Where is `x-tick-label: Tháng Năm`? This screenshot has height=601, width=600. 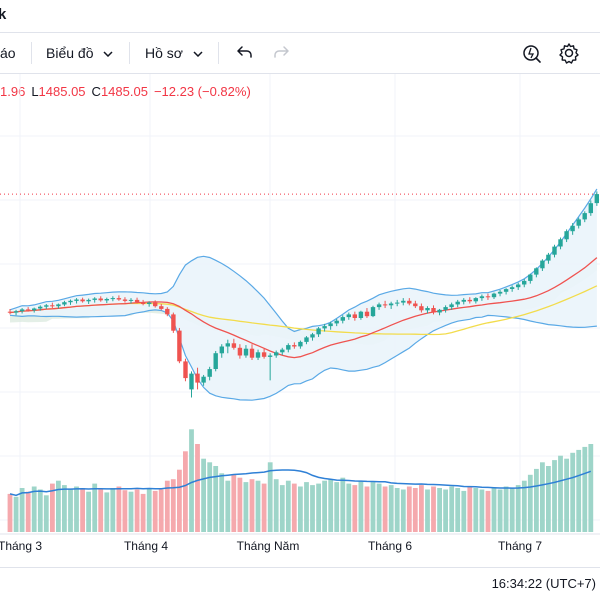 x-tick-label: Tháng Năm is located at coordinates (268, 546).